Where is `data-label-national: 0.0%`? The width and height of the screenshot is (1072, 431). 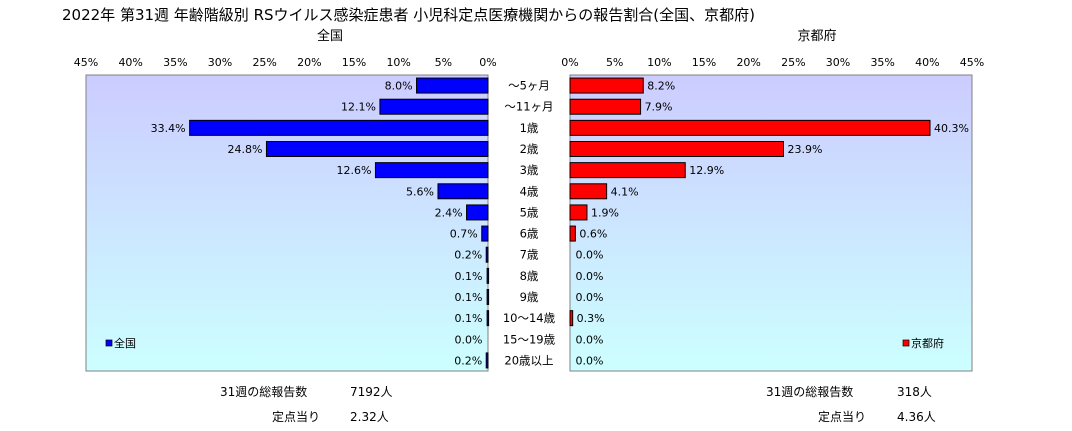 data-label-national: 0.0% is located at coordinates (469, 339).